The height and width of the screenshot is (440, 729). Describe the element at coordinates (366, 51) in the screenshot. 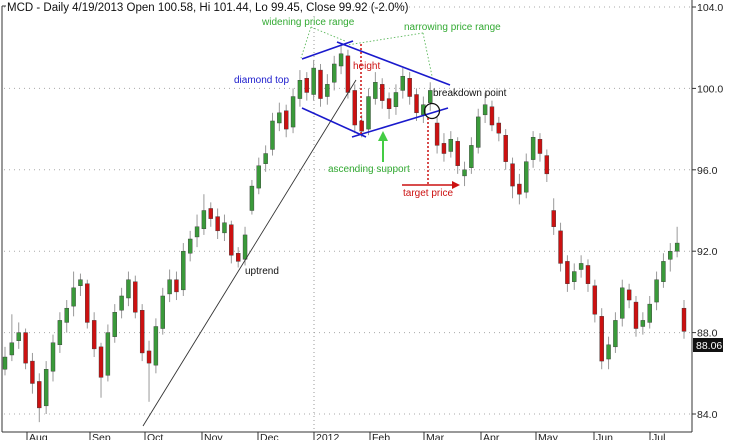

I see `range-guides` at that location.